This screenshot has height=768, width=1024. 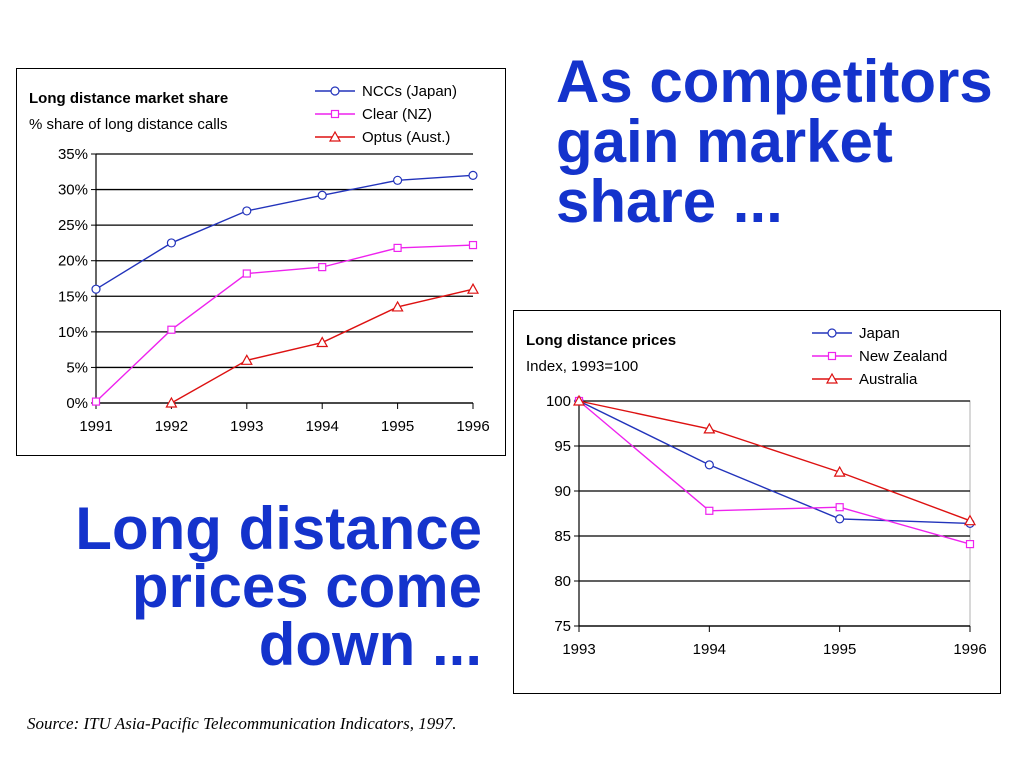 What do you see at coordinates (774, 81) in the screenshot?
I see `headline-top-line-1: As competitors` at bounding box center [774, 81].